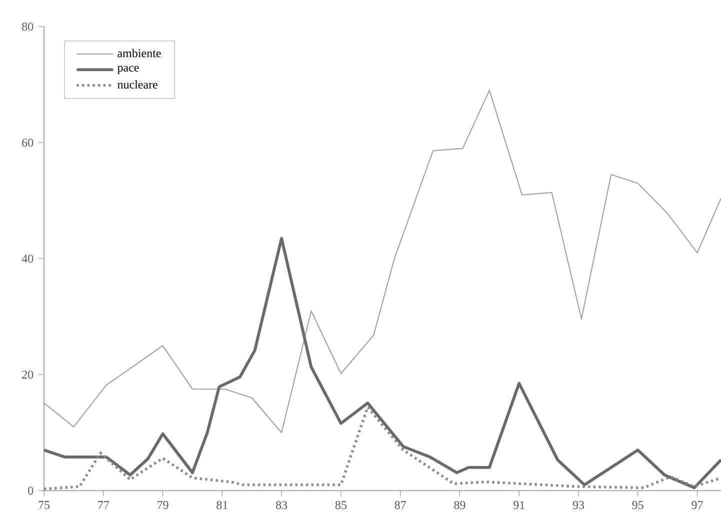 The height and width of the screenshot is (520, 721). What do you see at coordinates (28, 374) in the screenshot?
I see `y-tick-label: 20` at bounding box center [28, 374].